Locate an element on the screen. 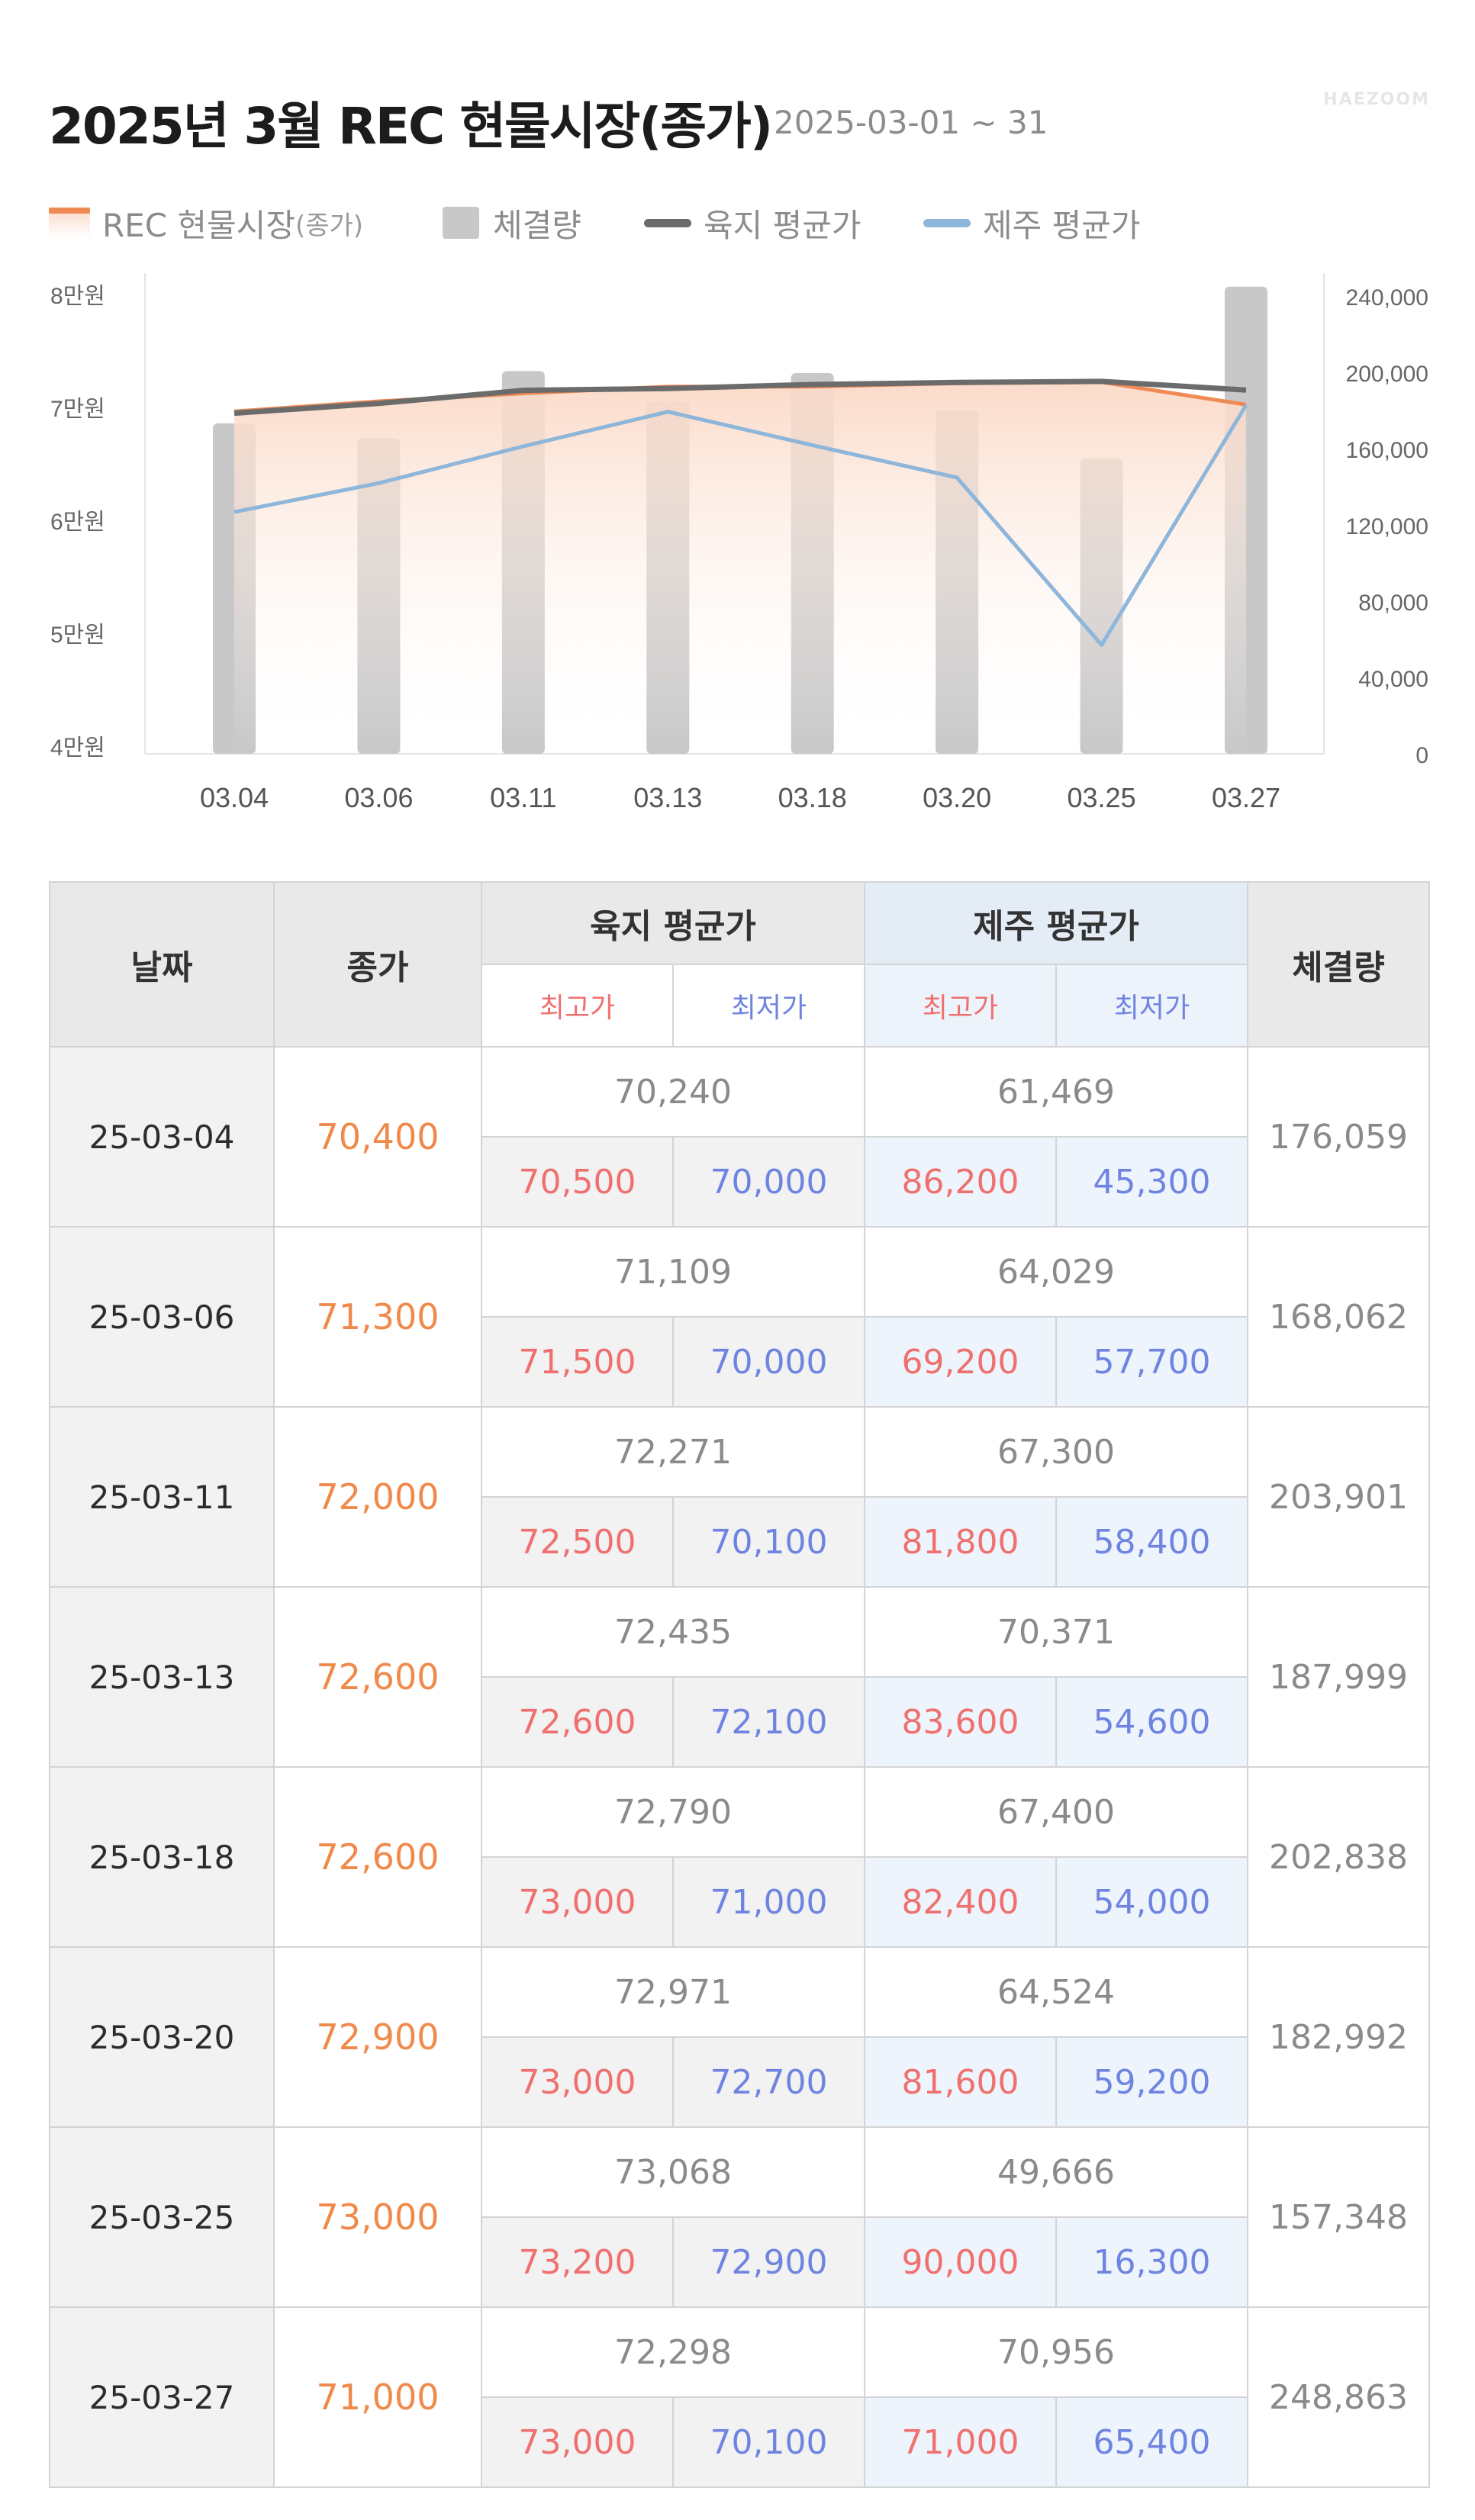  row-close-price: 72,000 is located at coordinates (377, 1497).